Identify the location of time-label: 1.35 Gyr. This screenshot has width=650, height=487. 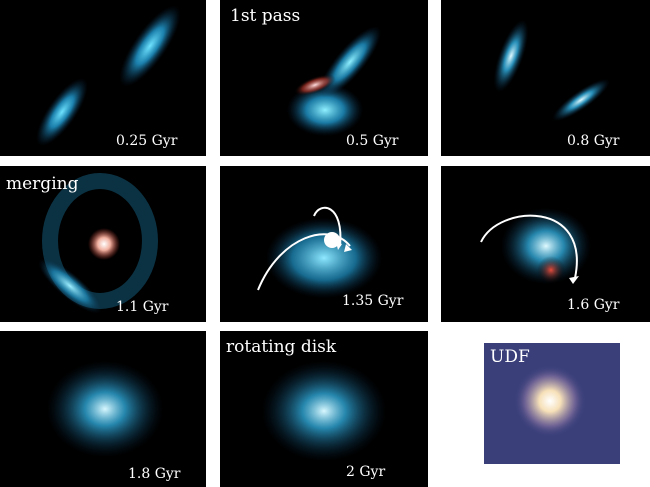
(373, 301).